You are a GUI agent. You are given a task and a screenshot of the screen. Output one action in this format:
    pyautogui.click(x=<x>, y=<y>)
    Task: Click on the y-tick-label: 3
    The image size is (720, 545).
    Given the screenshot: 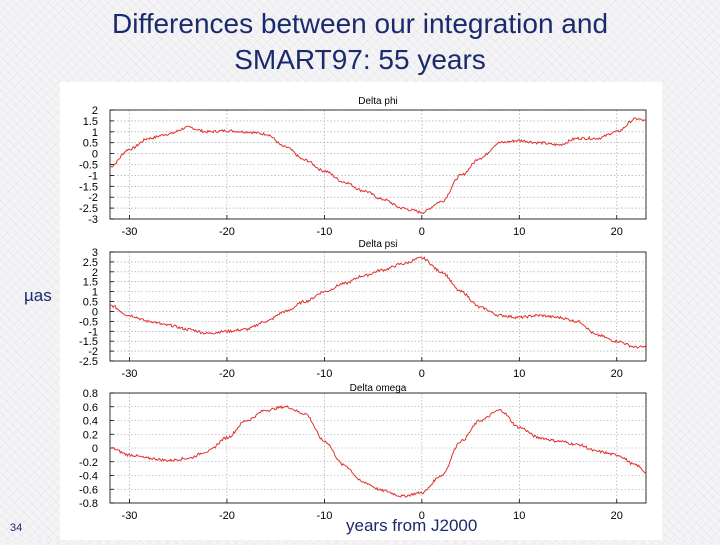 What is the action you would take?
    pyautogui.click(x=95, y=253)
    